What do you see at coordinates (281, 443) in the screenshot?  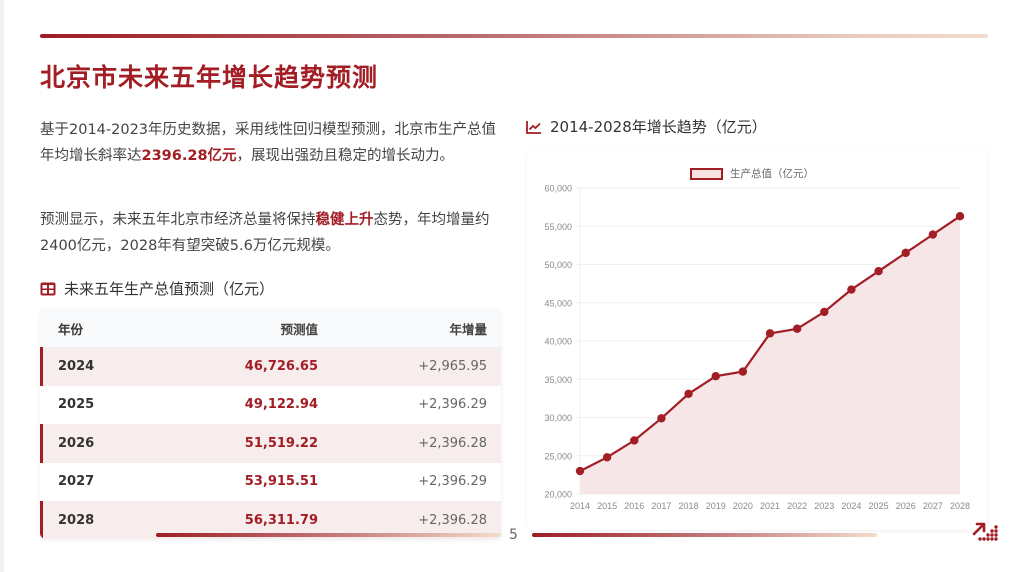 I see `cell-value: 51,519.22` at bounding box center [281, 443].